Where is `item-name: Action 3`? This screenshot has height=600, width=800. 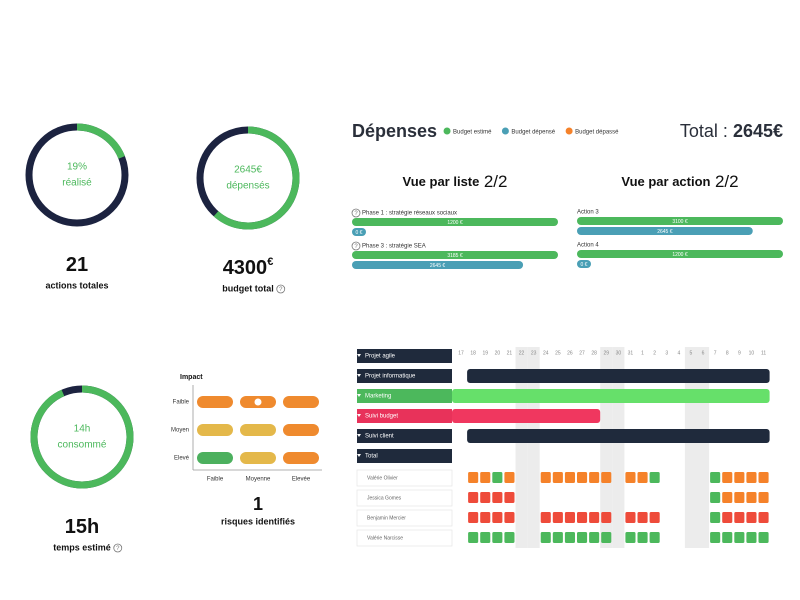 item-name: Action 3 is located at coordinates (588, 213).